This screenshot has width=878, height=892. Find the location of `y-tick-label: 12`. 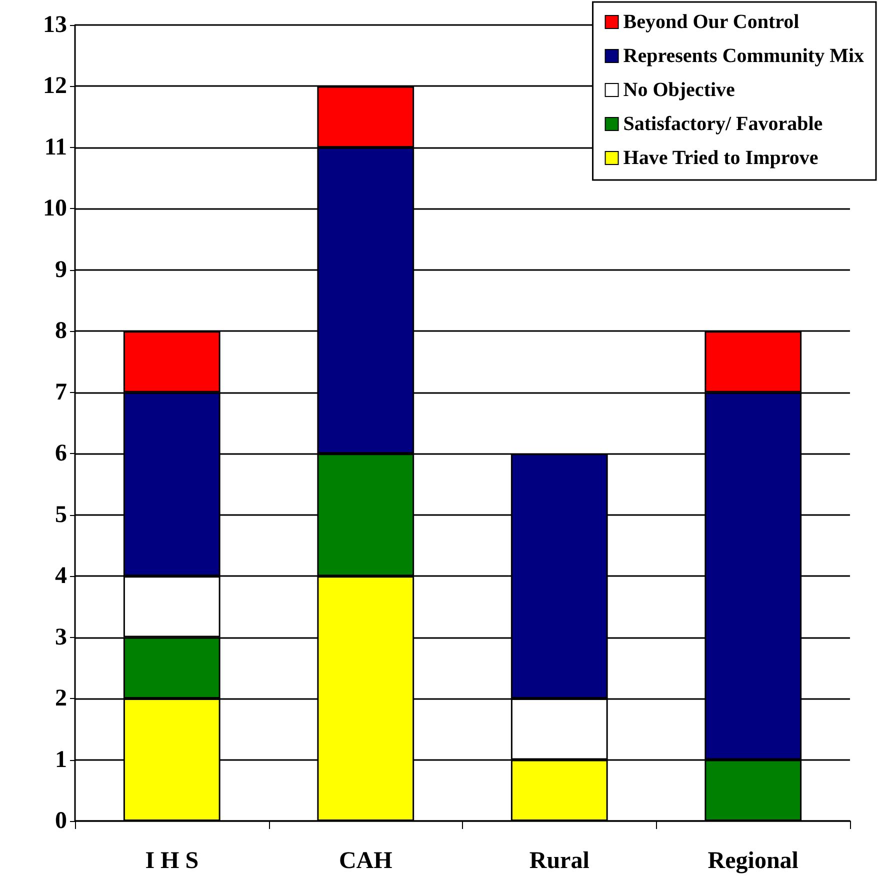

y-tick-label: 12 is located at coordinates (55, 86).